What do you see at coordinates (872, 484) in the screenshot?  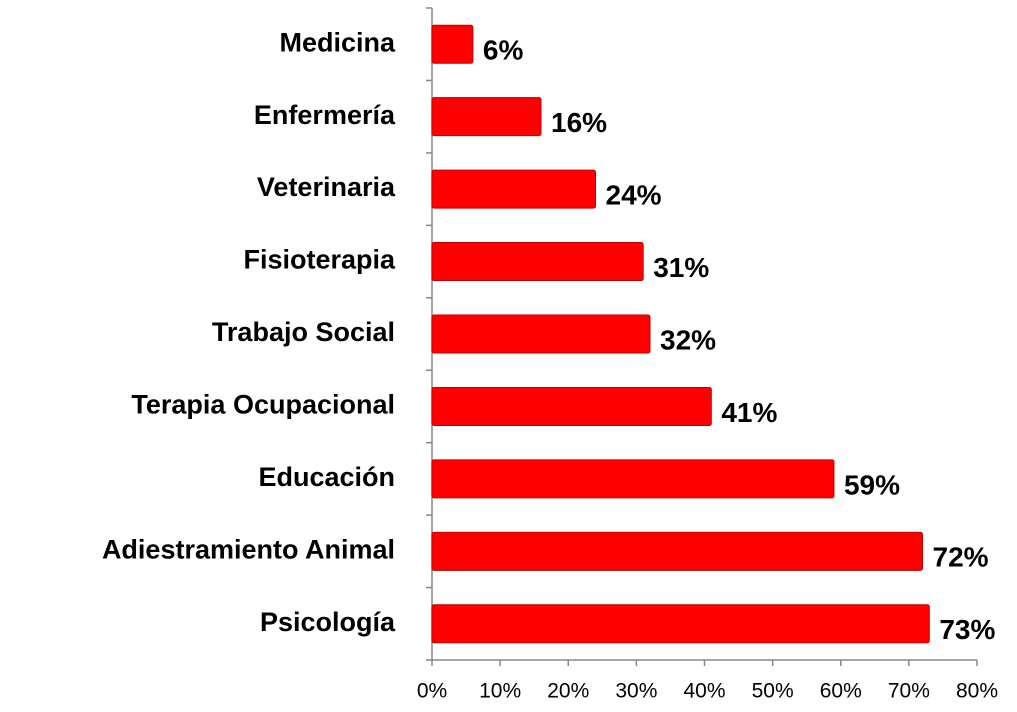 I see `value-label: 59%` at bounding box center [872, 484].